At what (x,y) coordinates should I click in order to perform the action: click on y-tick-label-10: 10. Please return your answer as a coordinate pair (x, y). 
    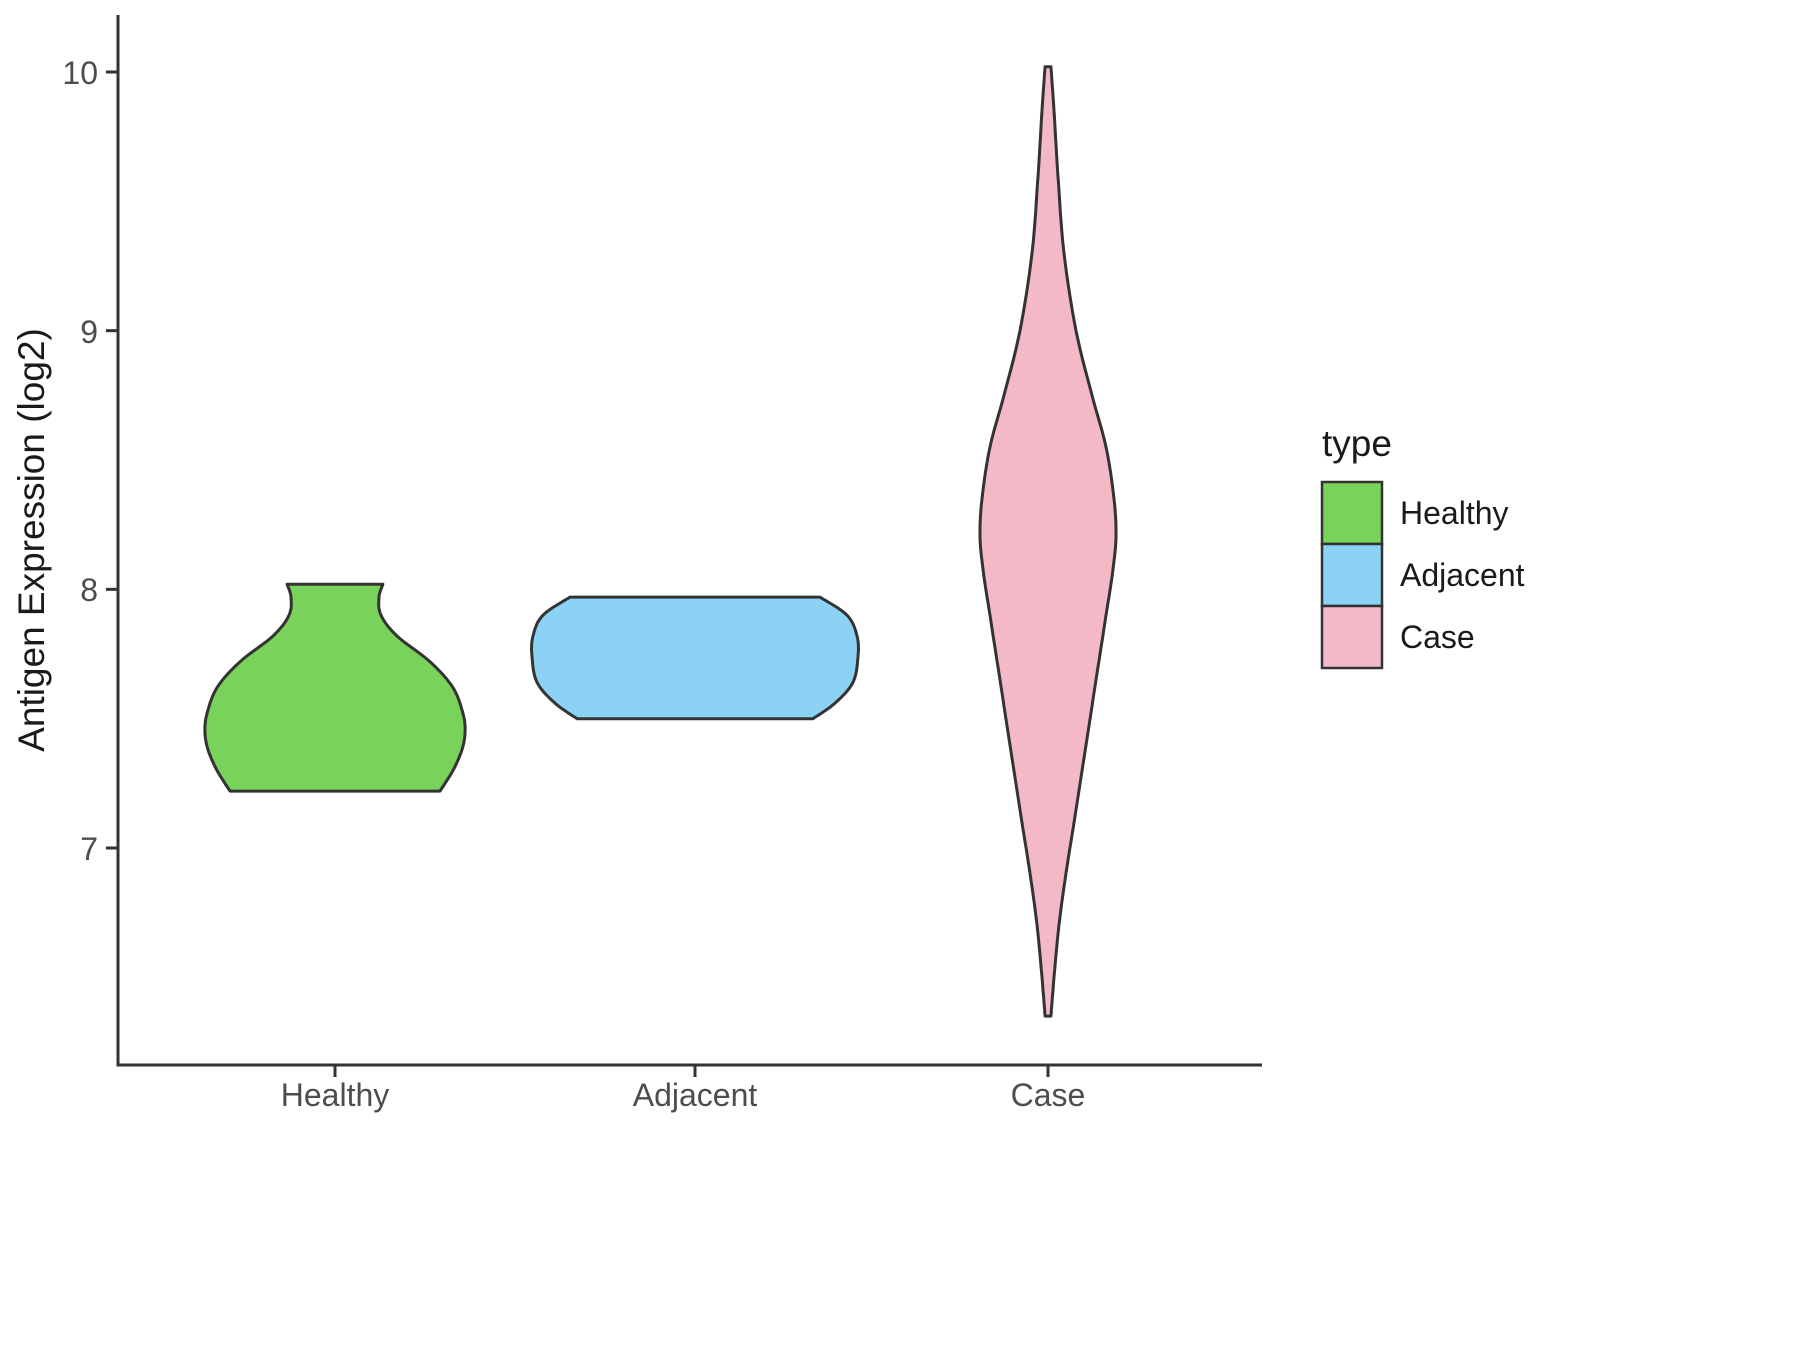
    Looking at the image, I should click on (80, 73).